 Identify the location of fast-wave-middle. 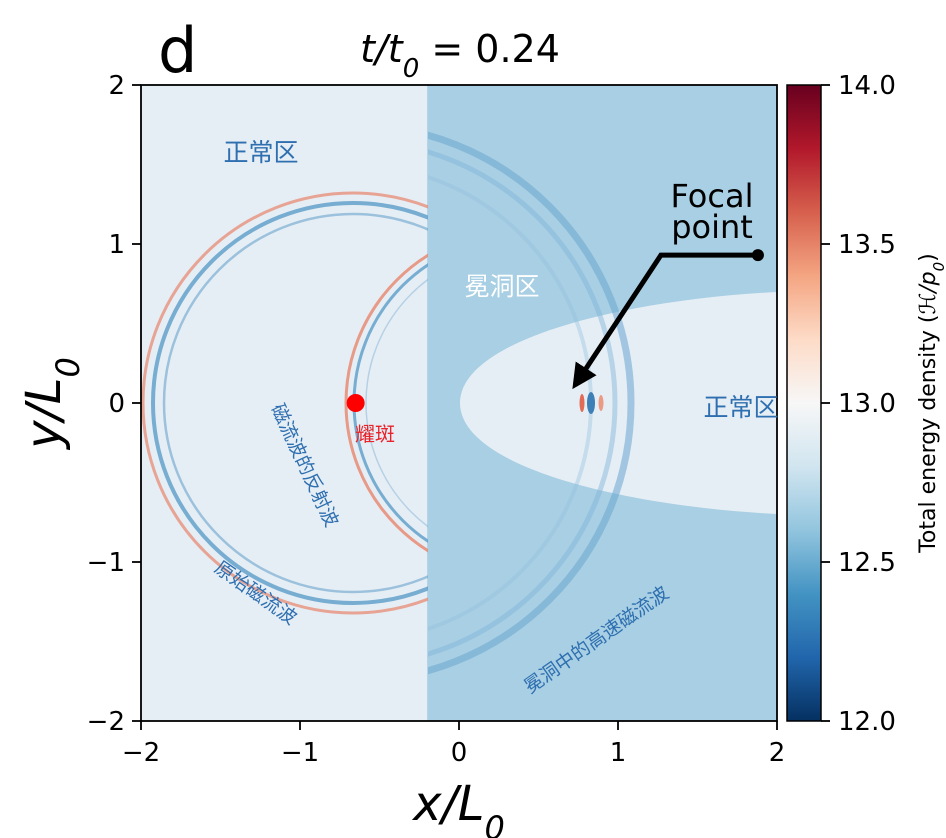
(523, 403).